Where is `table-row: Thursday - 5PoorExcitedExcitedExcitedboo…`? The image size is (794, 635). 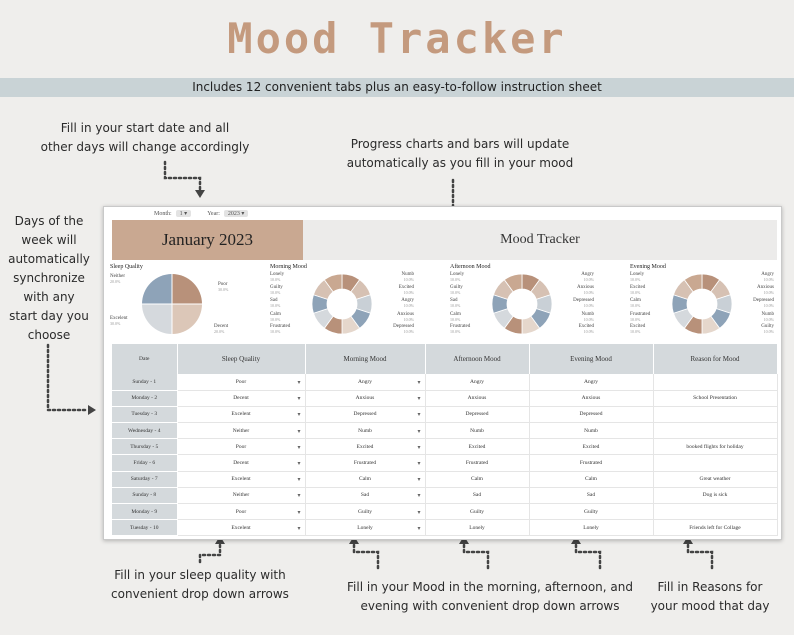 table-row: Thursday - 5PoorExcitedExcitedExcitedboo… is located at coordinates (445, 447).